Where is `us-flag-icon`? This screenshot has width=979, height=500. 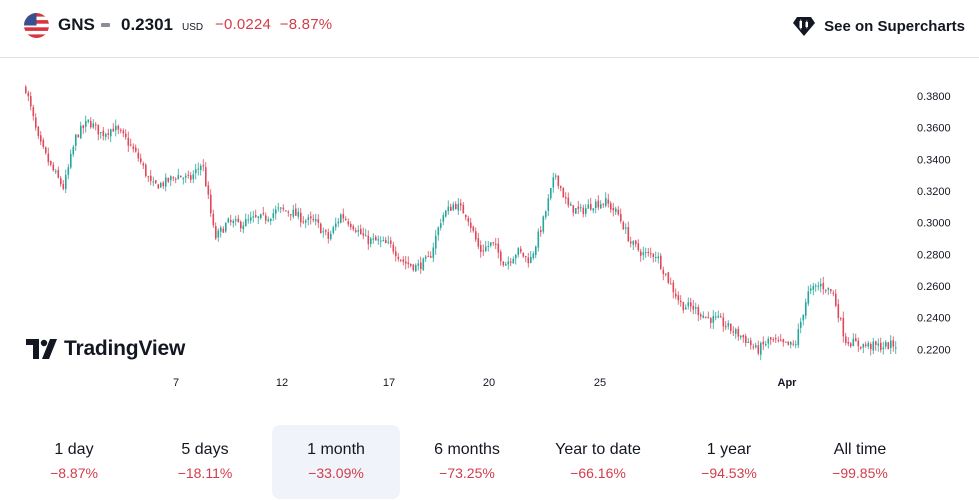 us-flag-icon is located at coordinates (36, 25).